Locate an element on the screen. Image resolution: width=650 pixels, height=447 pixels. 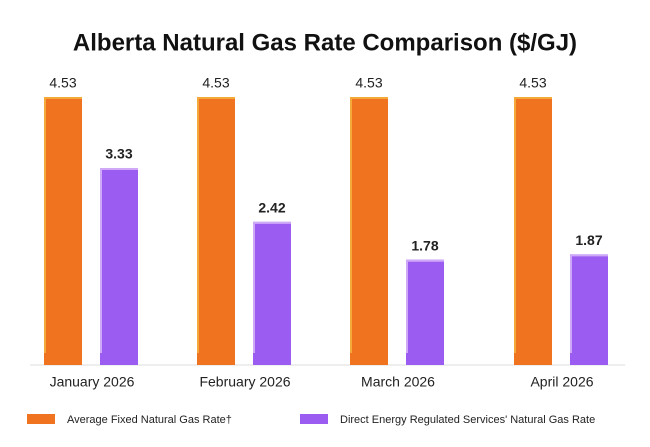
value-label: 3.33 is located at coordinates (118, 154).